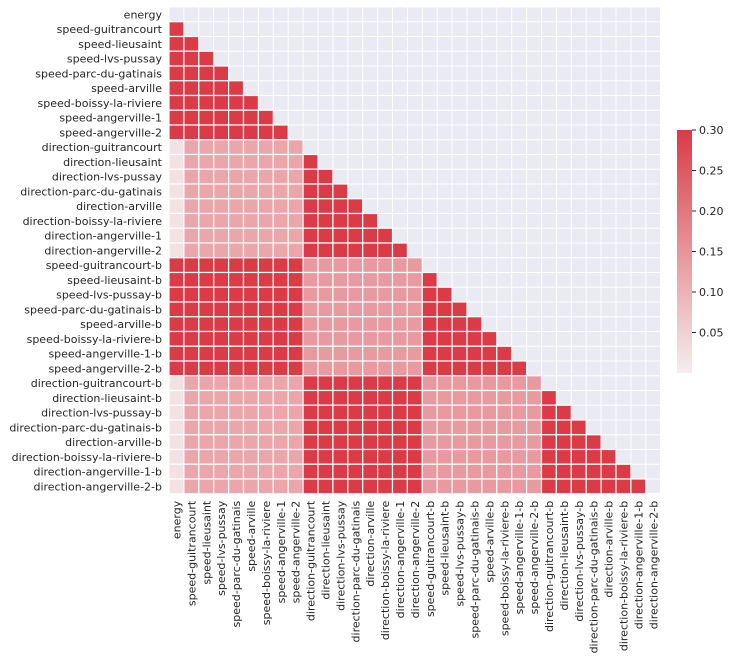 Image resolution: width=743 pixels, height=666 pixels. I want to click on x-tick-label: speed-lvs-pussay, so click(221, 548).